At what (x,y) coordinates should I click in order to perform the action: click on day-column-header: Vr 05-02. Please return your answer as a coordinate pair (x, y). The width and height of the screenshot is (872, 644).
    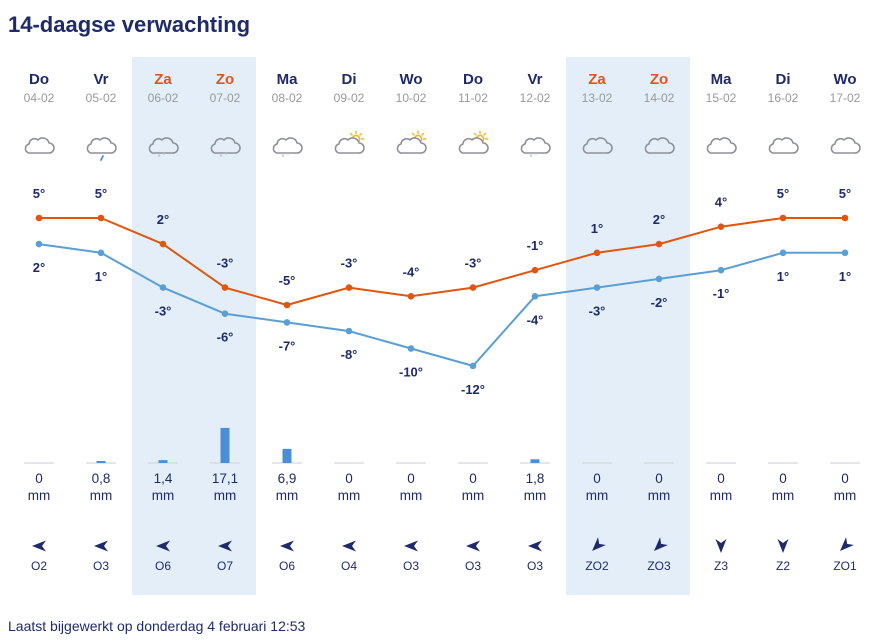
    Looking at the image, I should click on (101, 88).